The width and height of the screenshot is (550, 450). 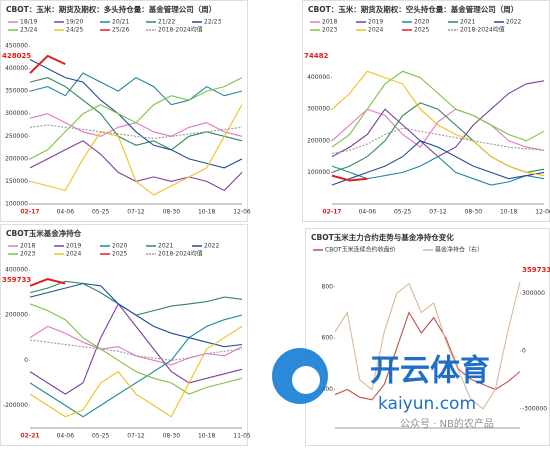 What do you see at coordinates (316, 56) in the screenshot?
I see `annotation: 74482` at bounding box center [316, 56].